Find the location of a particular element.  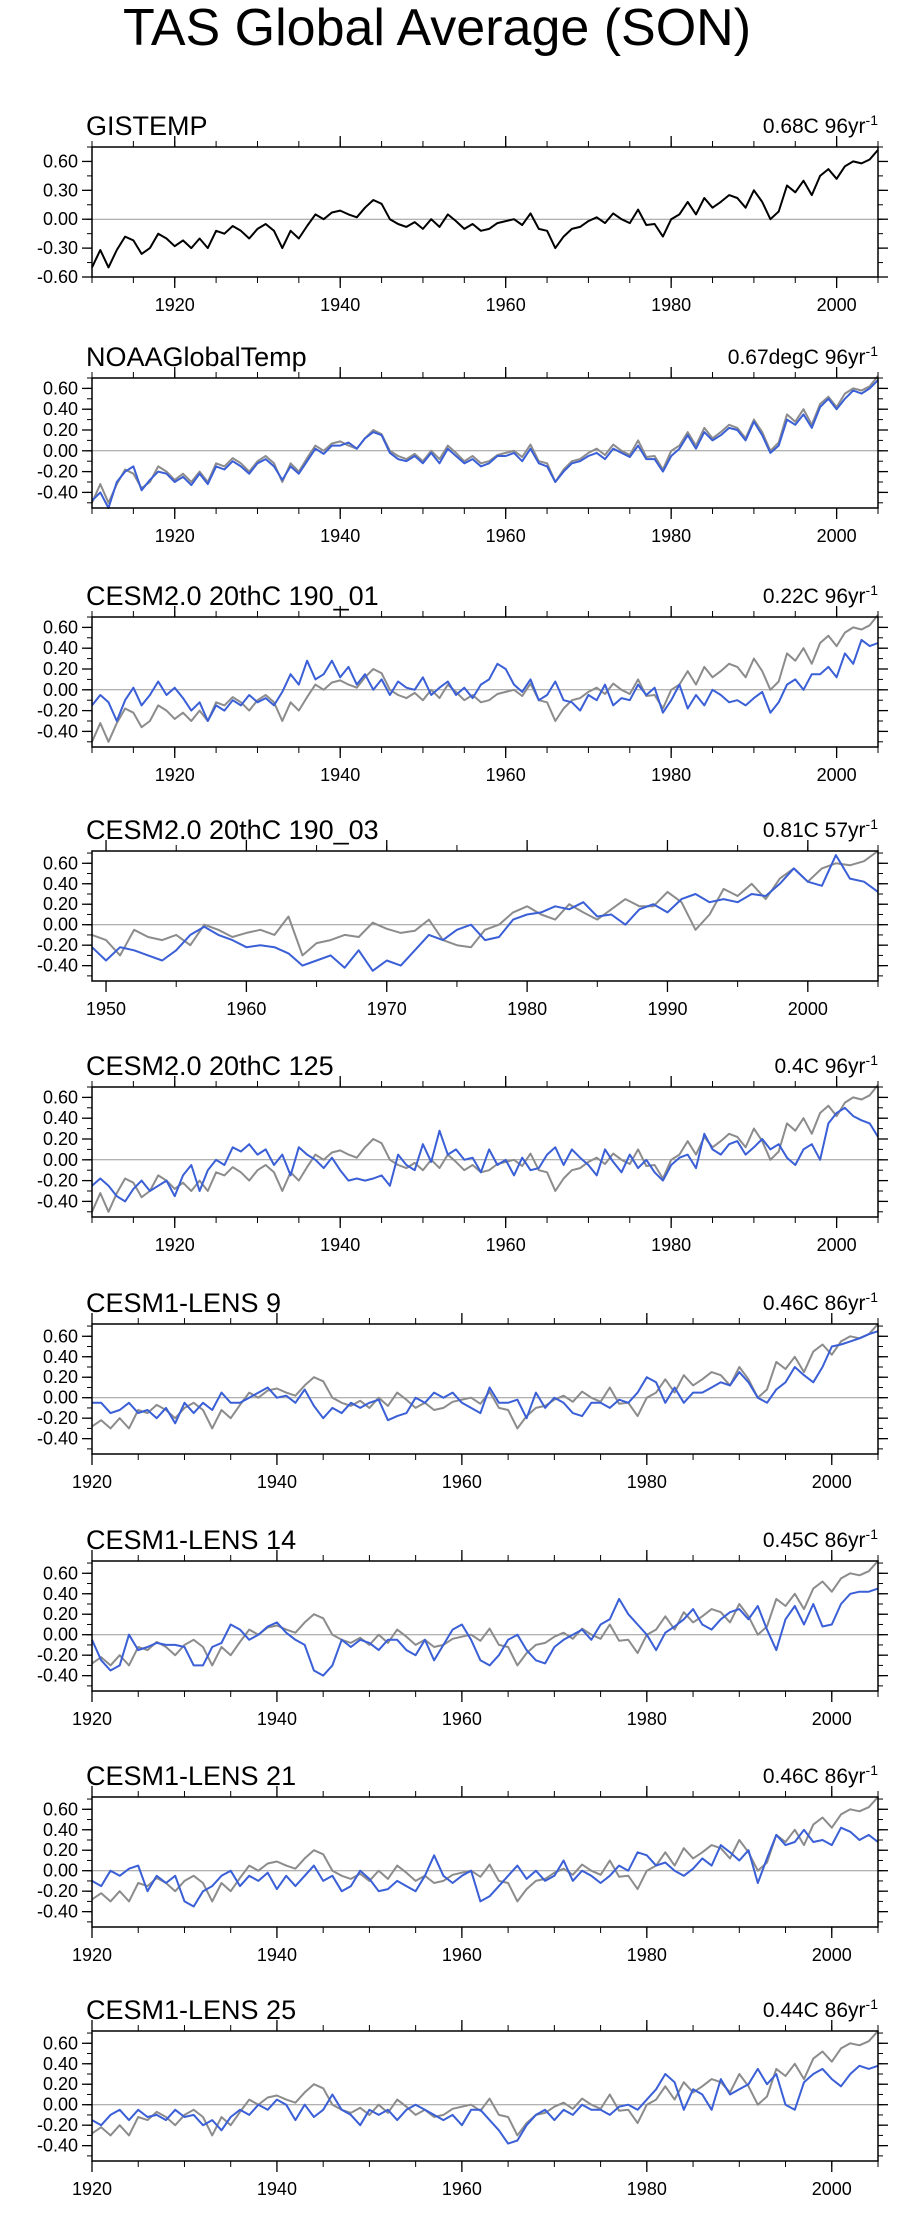

trend-value: 0.4C 96yr is located at coordinates (820, 1066).